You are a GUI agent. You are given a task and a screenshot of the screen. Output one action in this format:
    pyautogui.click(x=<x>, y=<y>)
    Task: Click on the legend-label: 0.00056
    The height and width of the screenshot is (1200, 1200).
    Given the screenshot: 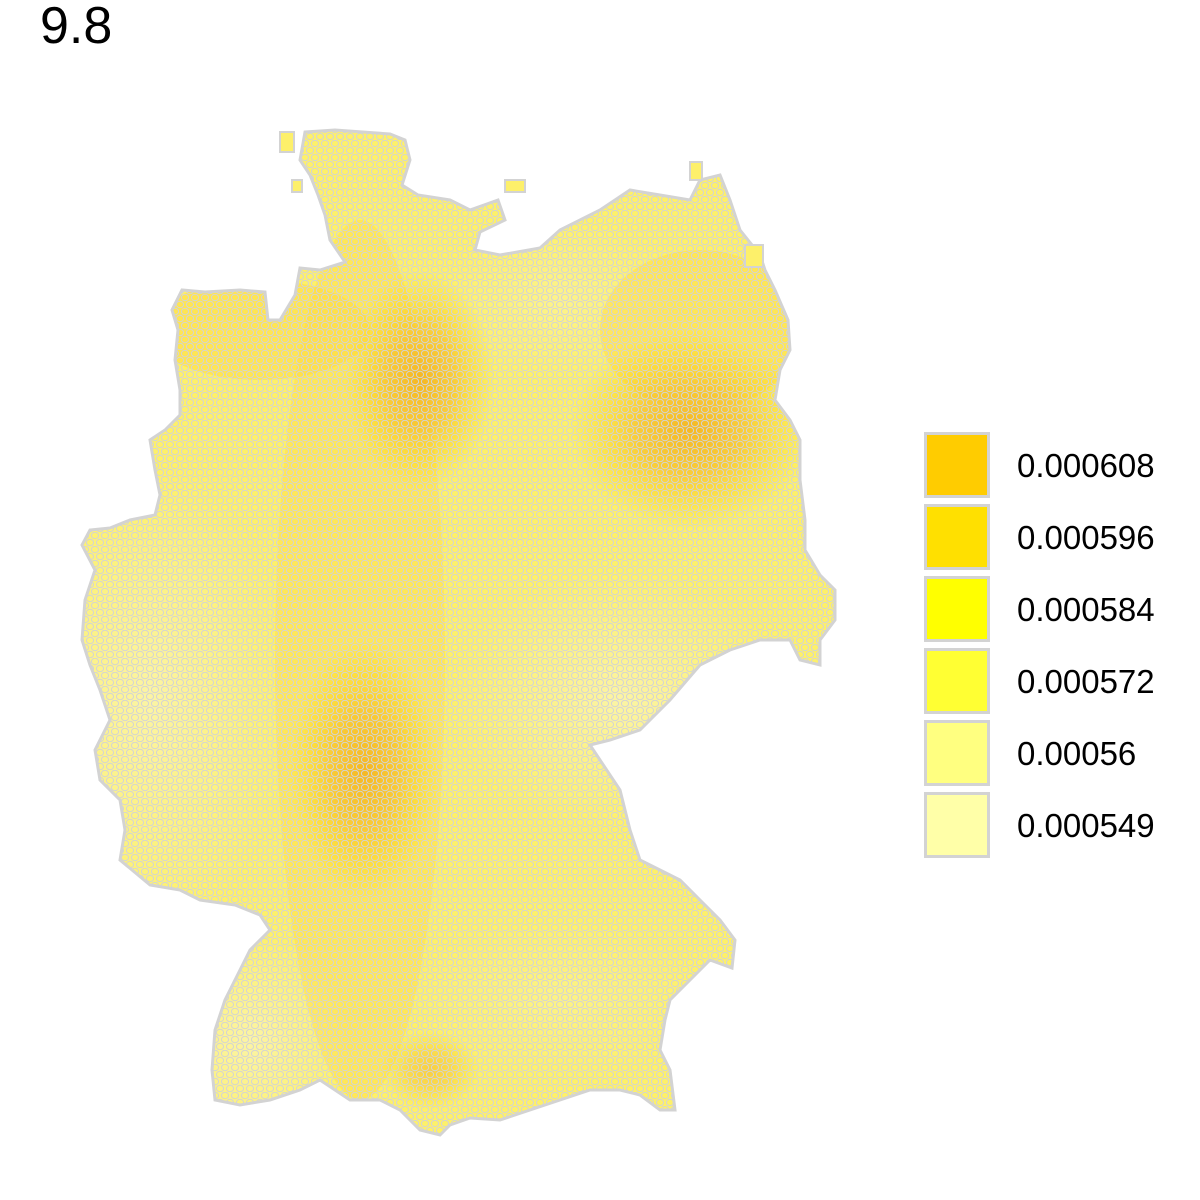 What is the action you would take?
    pyautogui.click(x=1077, y=753)
    